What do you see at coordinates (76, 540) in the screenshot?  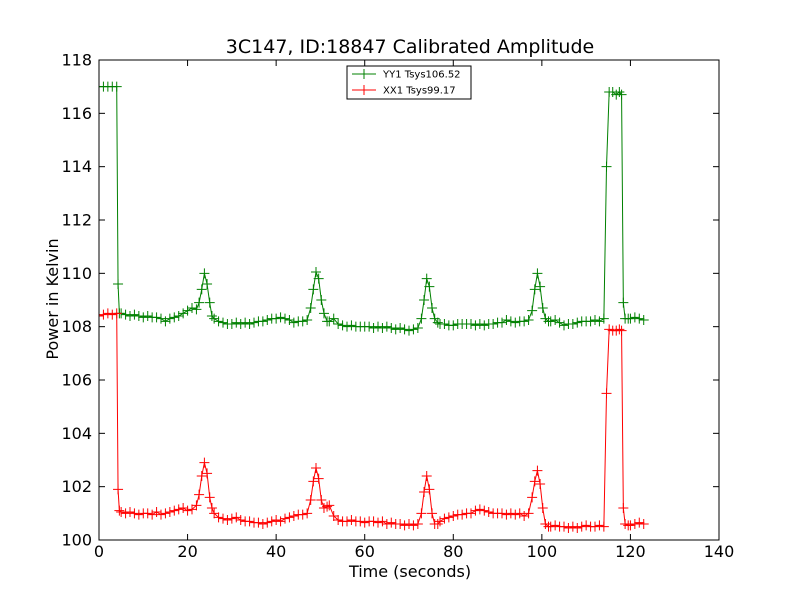 I see `y-tick-label: 100` at bounding box center [76, 540].